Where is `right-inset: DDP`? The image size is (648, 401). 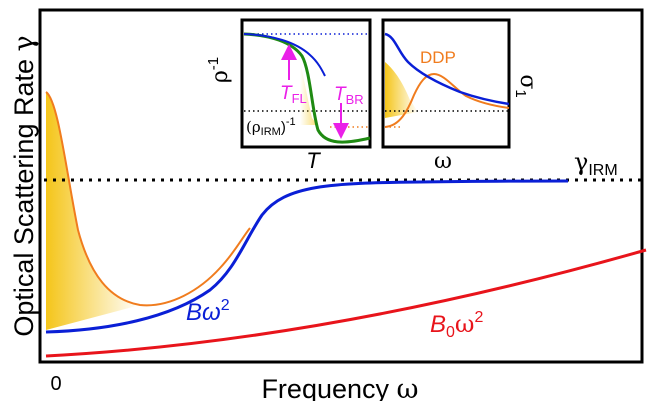 right-inset: DDP is located at coordinates (446, 83).